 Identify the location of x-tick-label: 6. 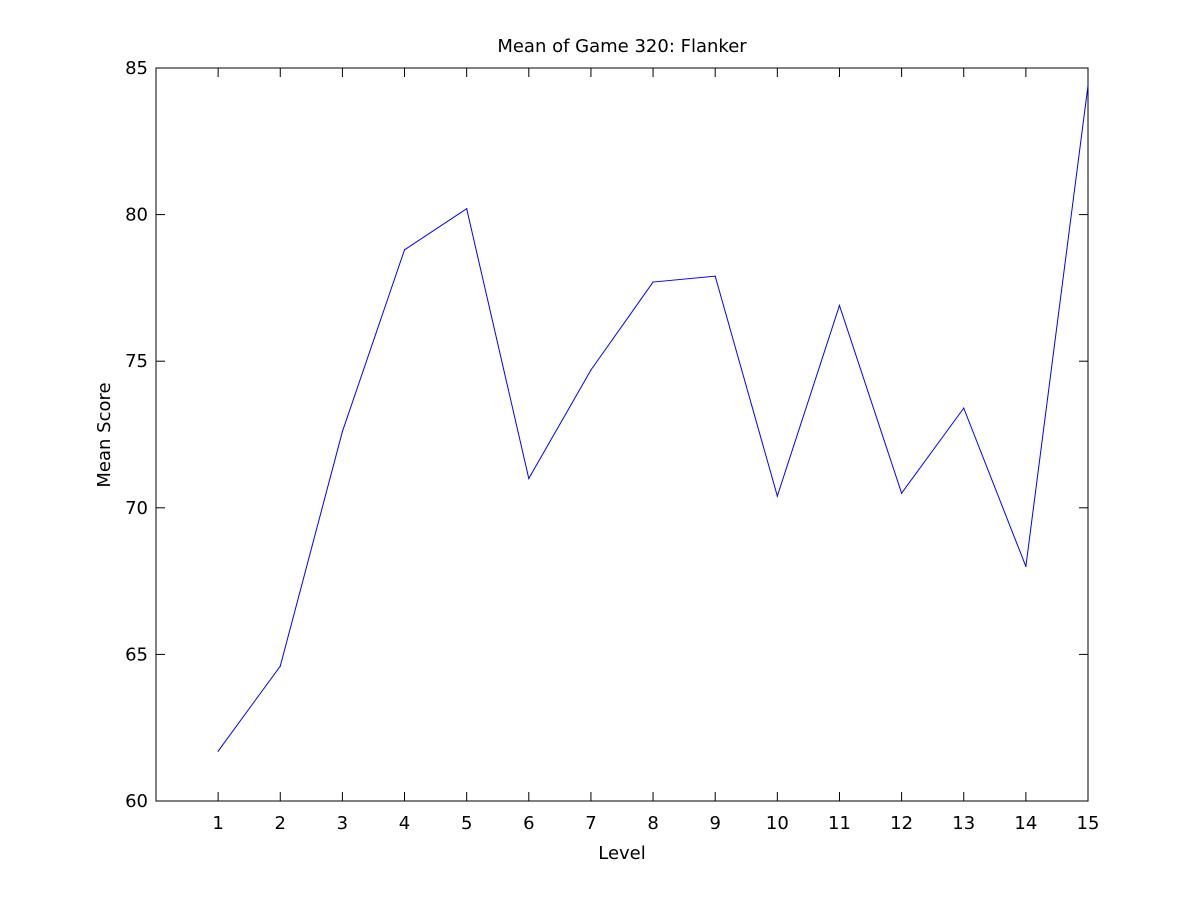
(528, 823).